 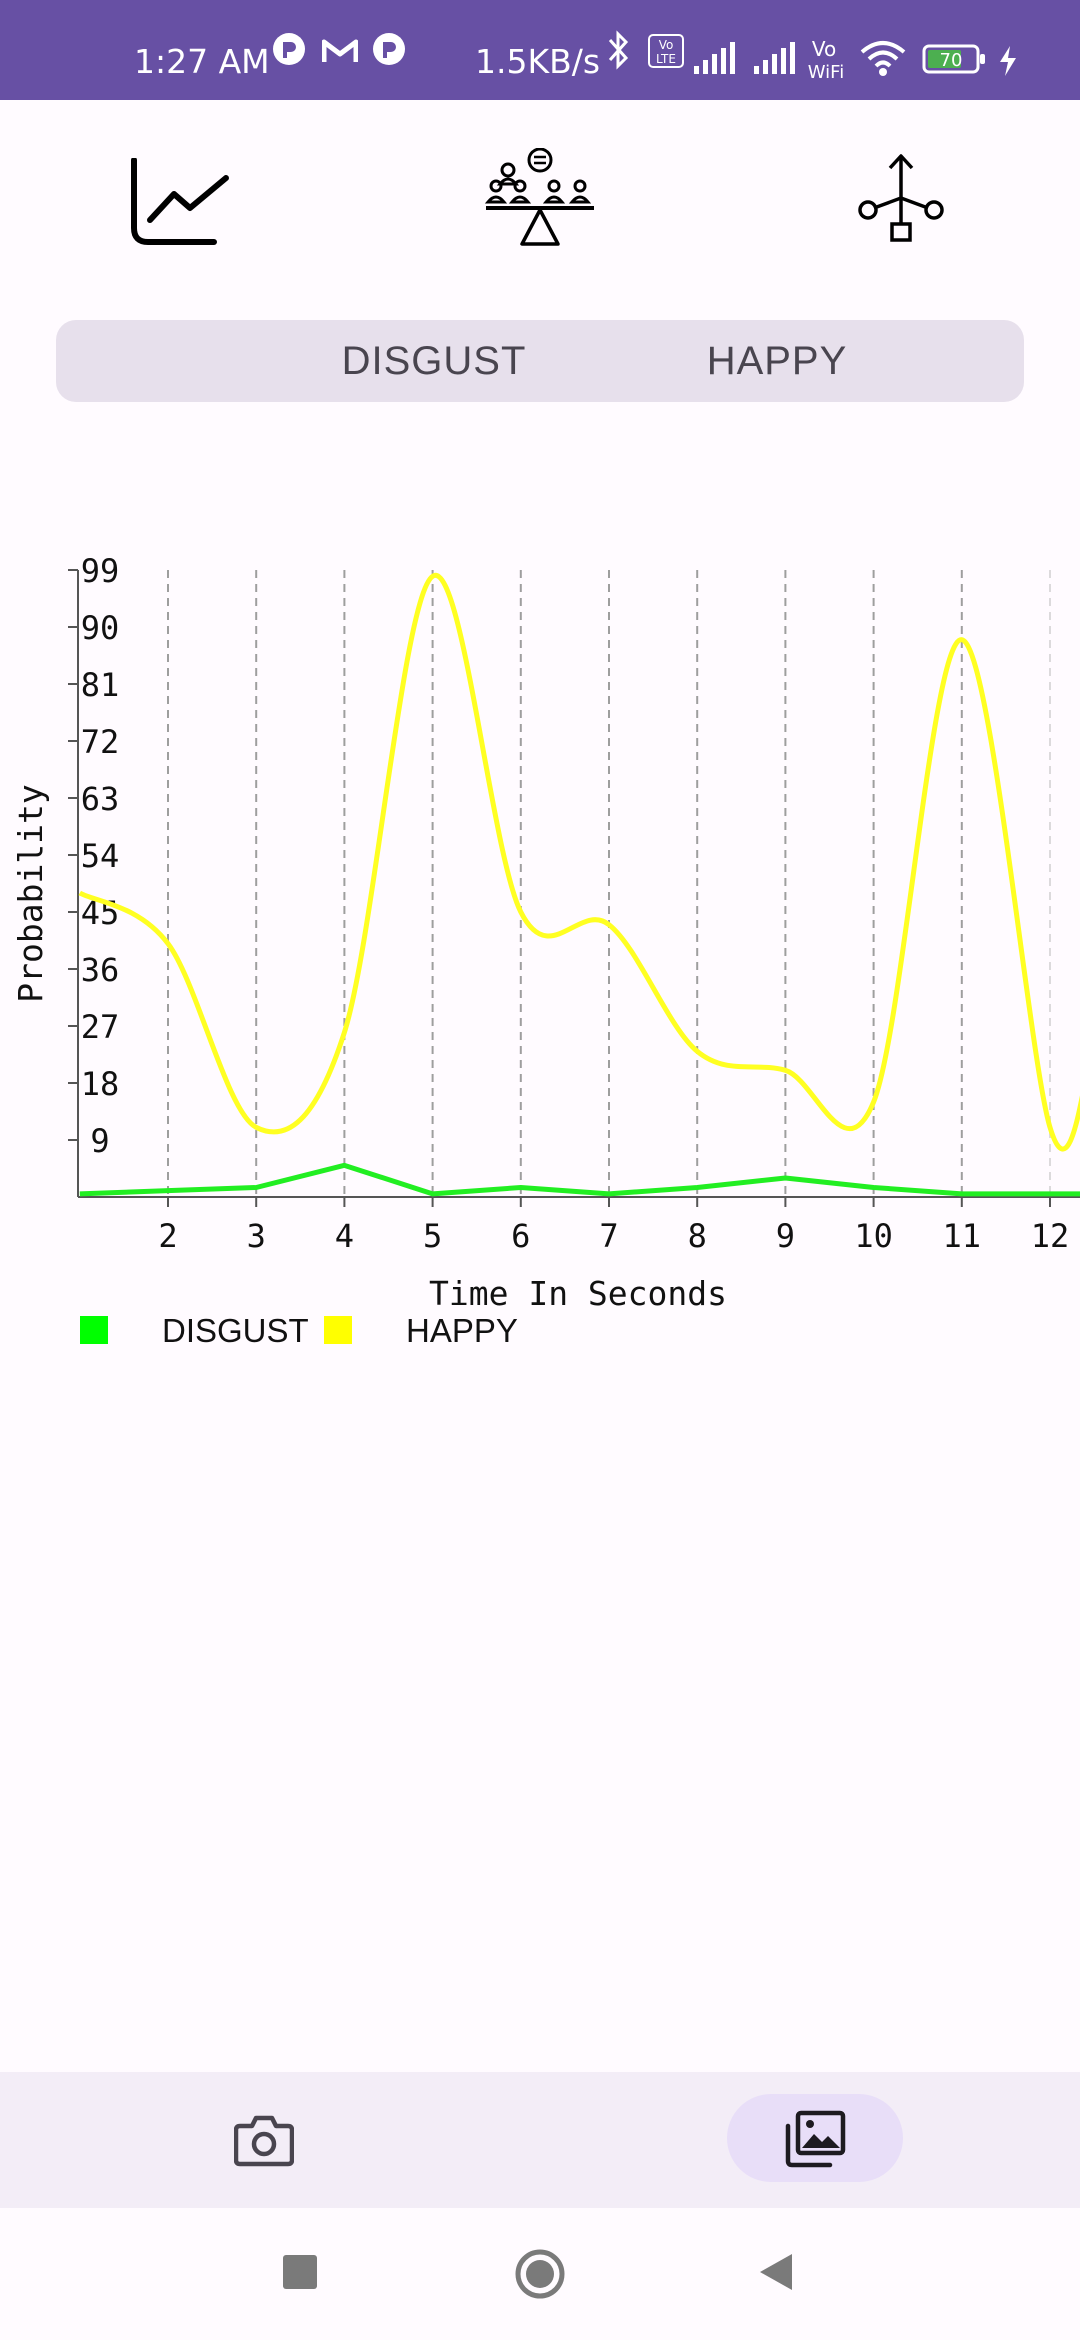 I want to click on x-tick-label: 3, so click(x=256, y=1236).